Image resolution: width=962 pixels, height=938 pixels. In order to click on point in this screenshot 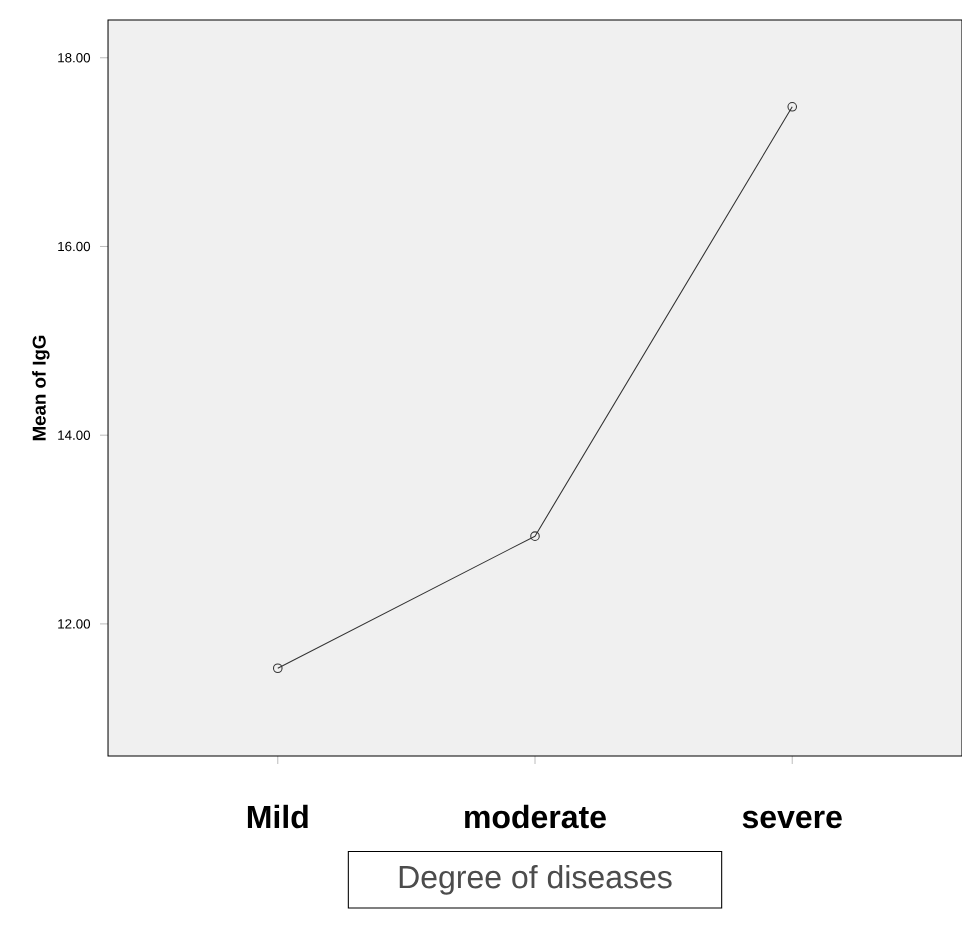, I will do `click(535, 536)`.